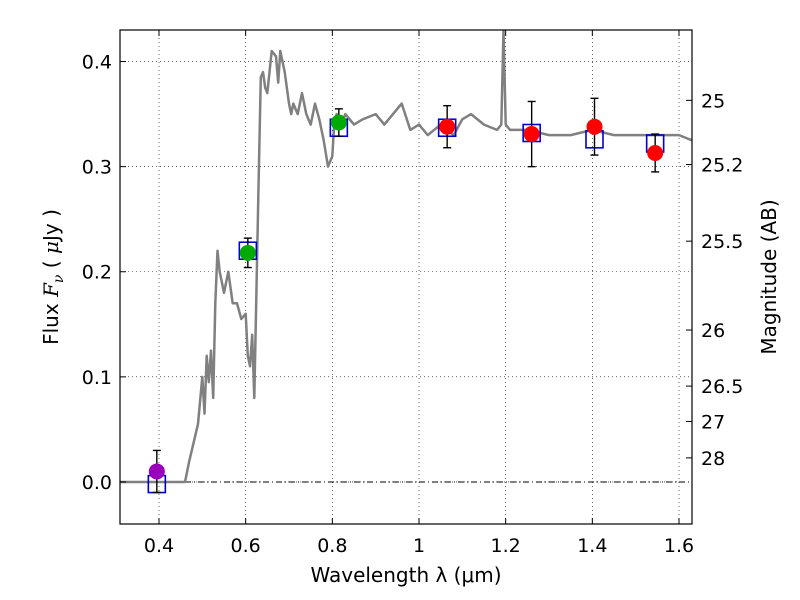 The height and width of the screenshot is (600, 800). I want to click on x-tick-label: 1.4, so click(592, 546).